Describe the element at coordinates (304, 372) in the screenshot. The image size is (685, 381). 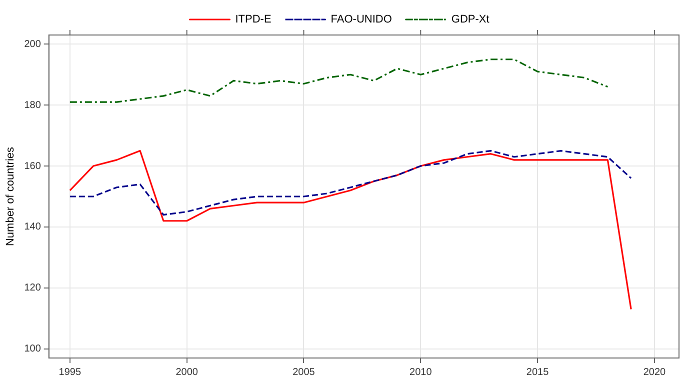
I see `x-tick-label: 2005` at that location.